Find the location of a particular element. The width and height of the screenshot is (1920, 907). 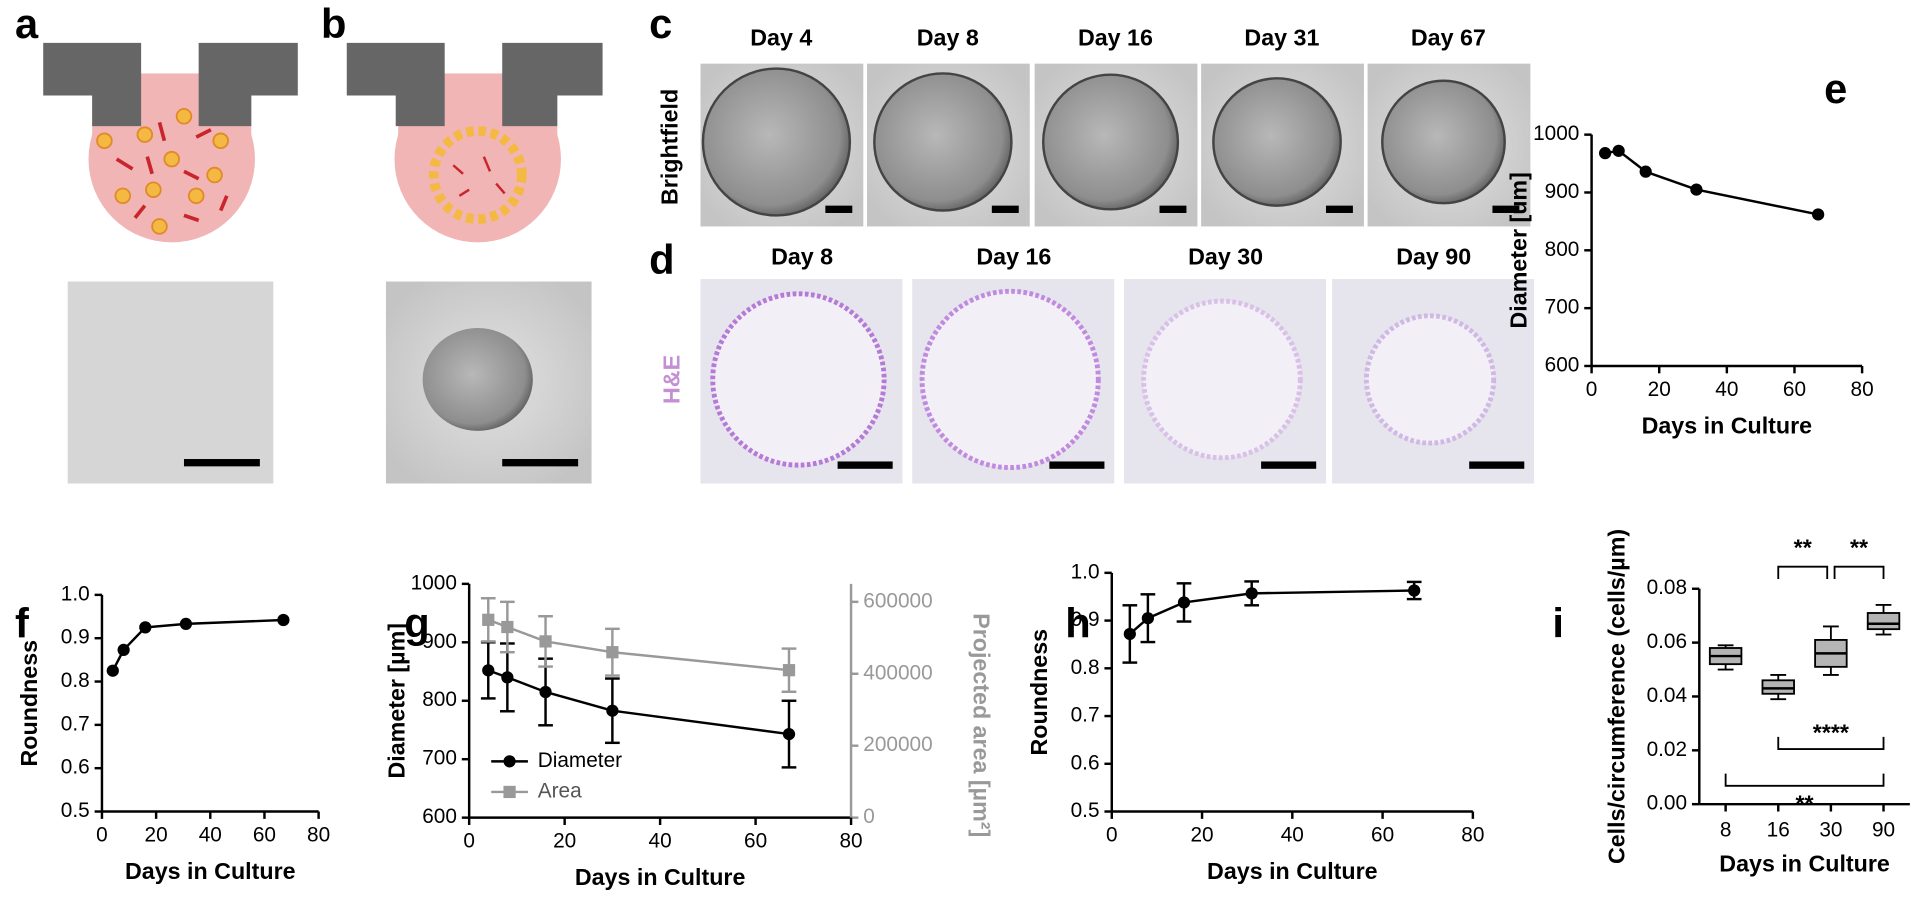

panel-label: c is located at coordinates (660, 23).